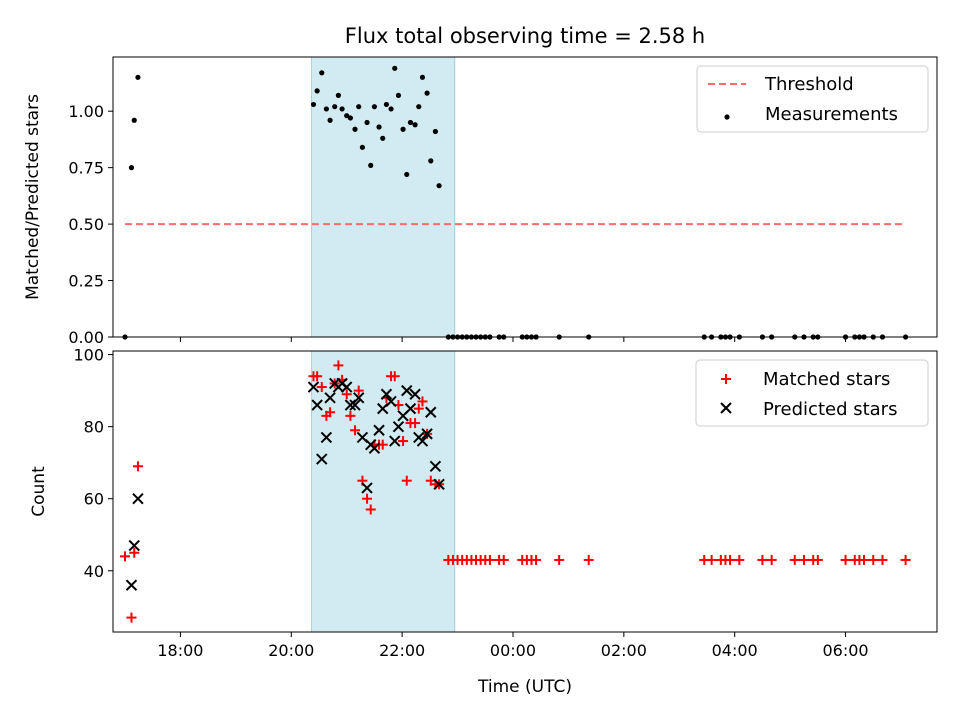 This screenshot has width=960, height=720. I want to click on ratio-legend-box, so click(812, 99).